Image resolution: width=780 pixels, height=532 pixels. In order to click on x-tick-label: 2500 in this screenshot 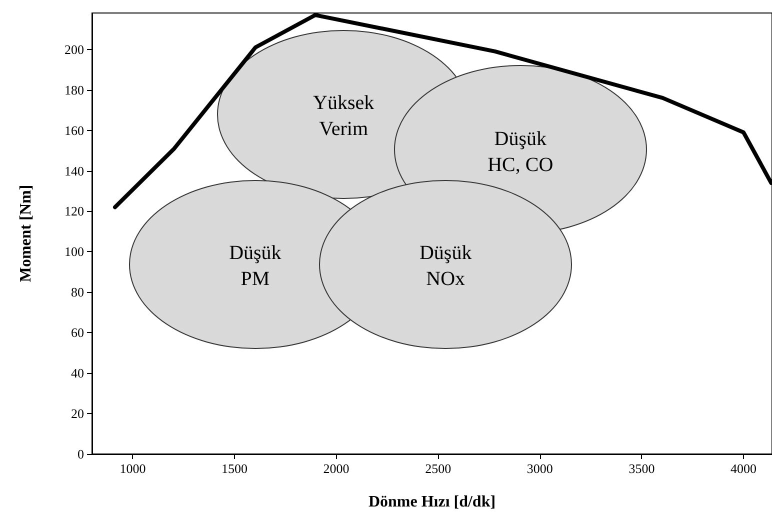, I will do `click(438, 468)`.